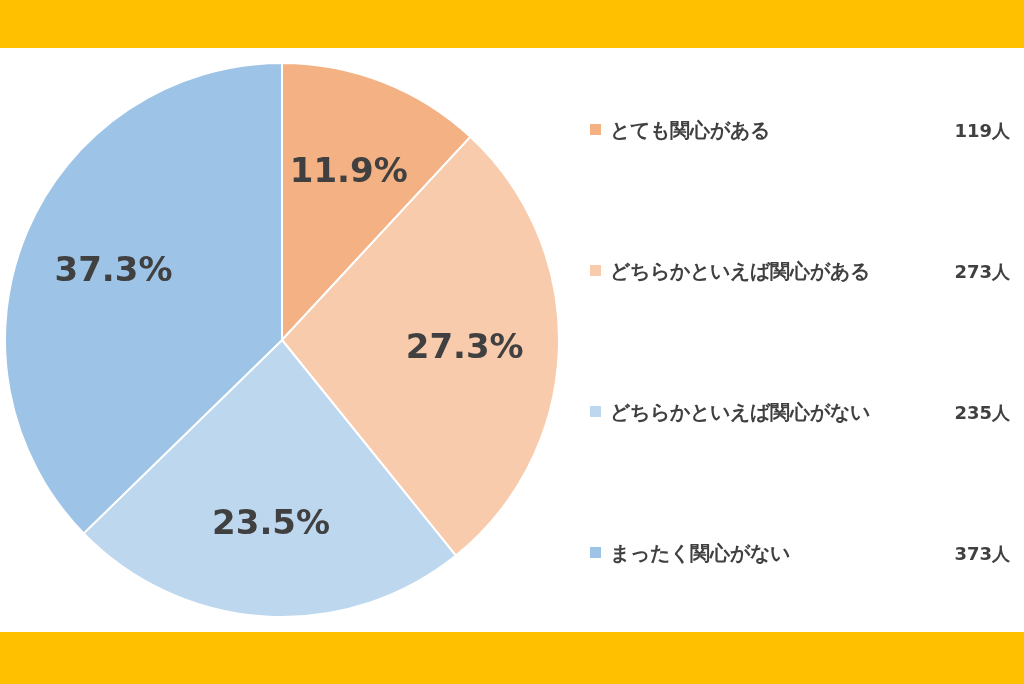 Image resolution: width=1024 pixels, height=684 pixels. Describe the element at coordinates (113, 268) in the screenshot. I see `data-label: 37.3%` at that location.